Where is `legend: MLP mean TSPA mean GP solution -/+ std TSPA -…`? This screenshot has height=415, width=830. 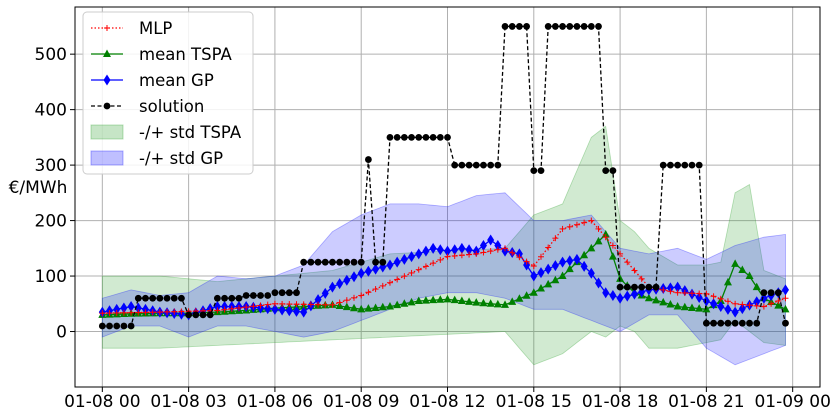 legend: MLP mean TSPA mean GP solution -/+ std TSPA -… is located at coordinates (168, 93).